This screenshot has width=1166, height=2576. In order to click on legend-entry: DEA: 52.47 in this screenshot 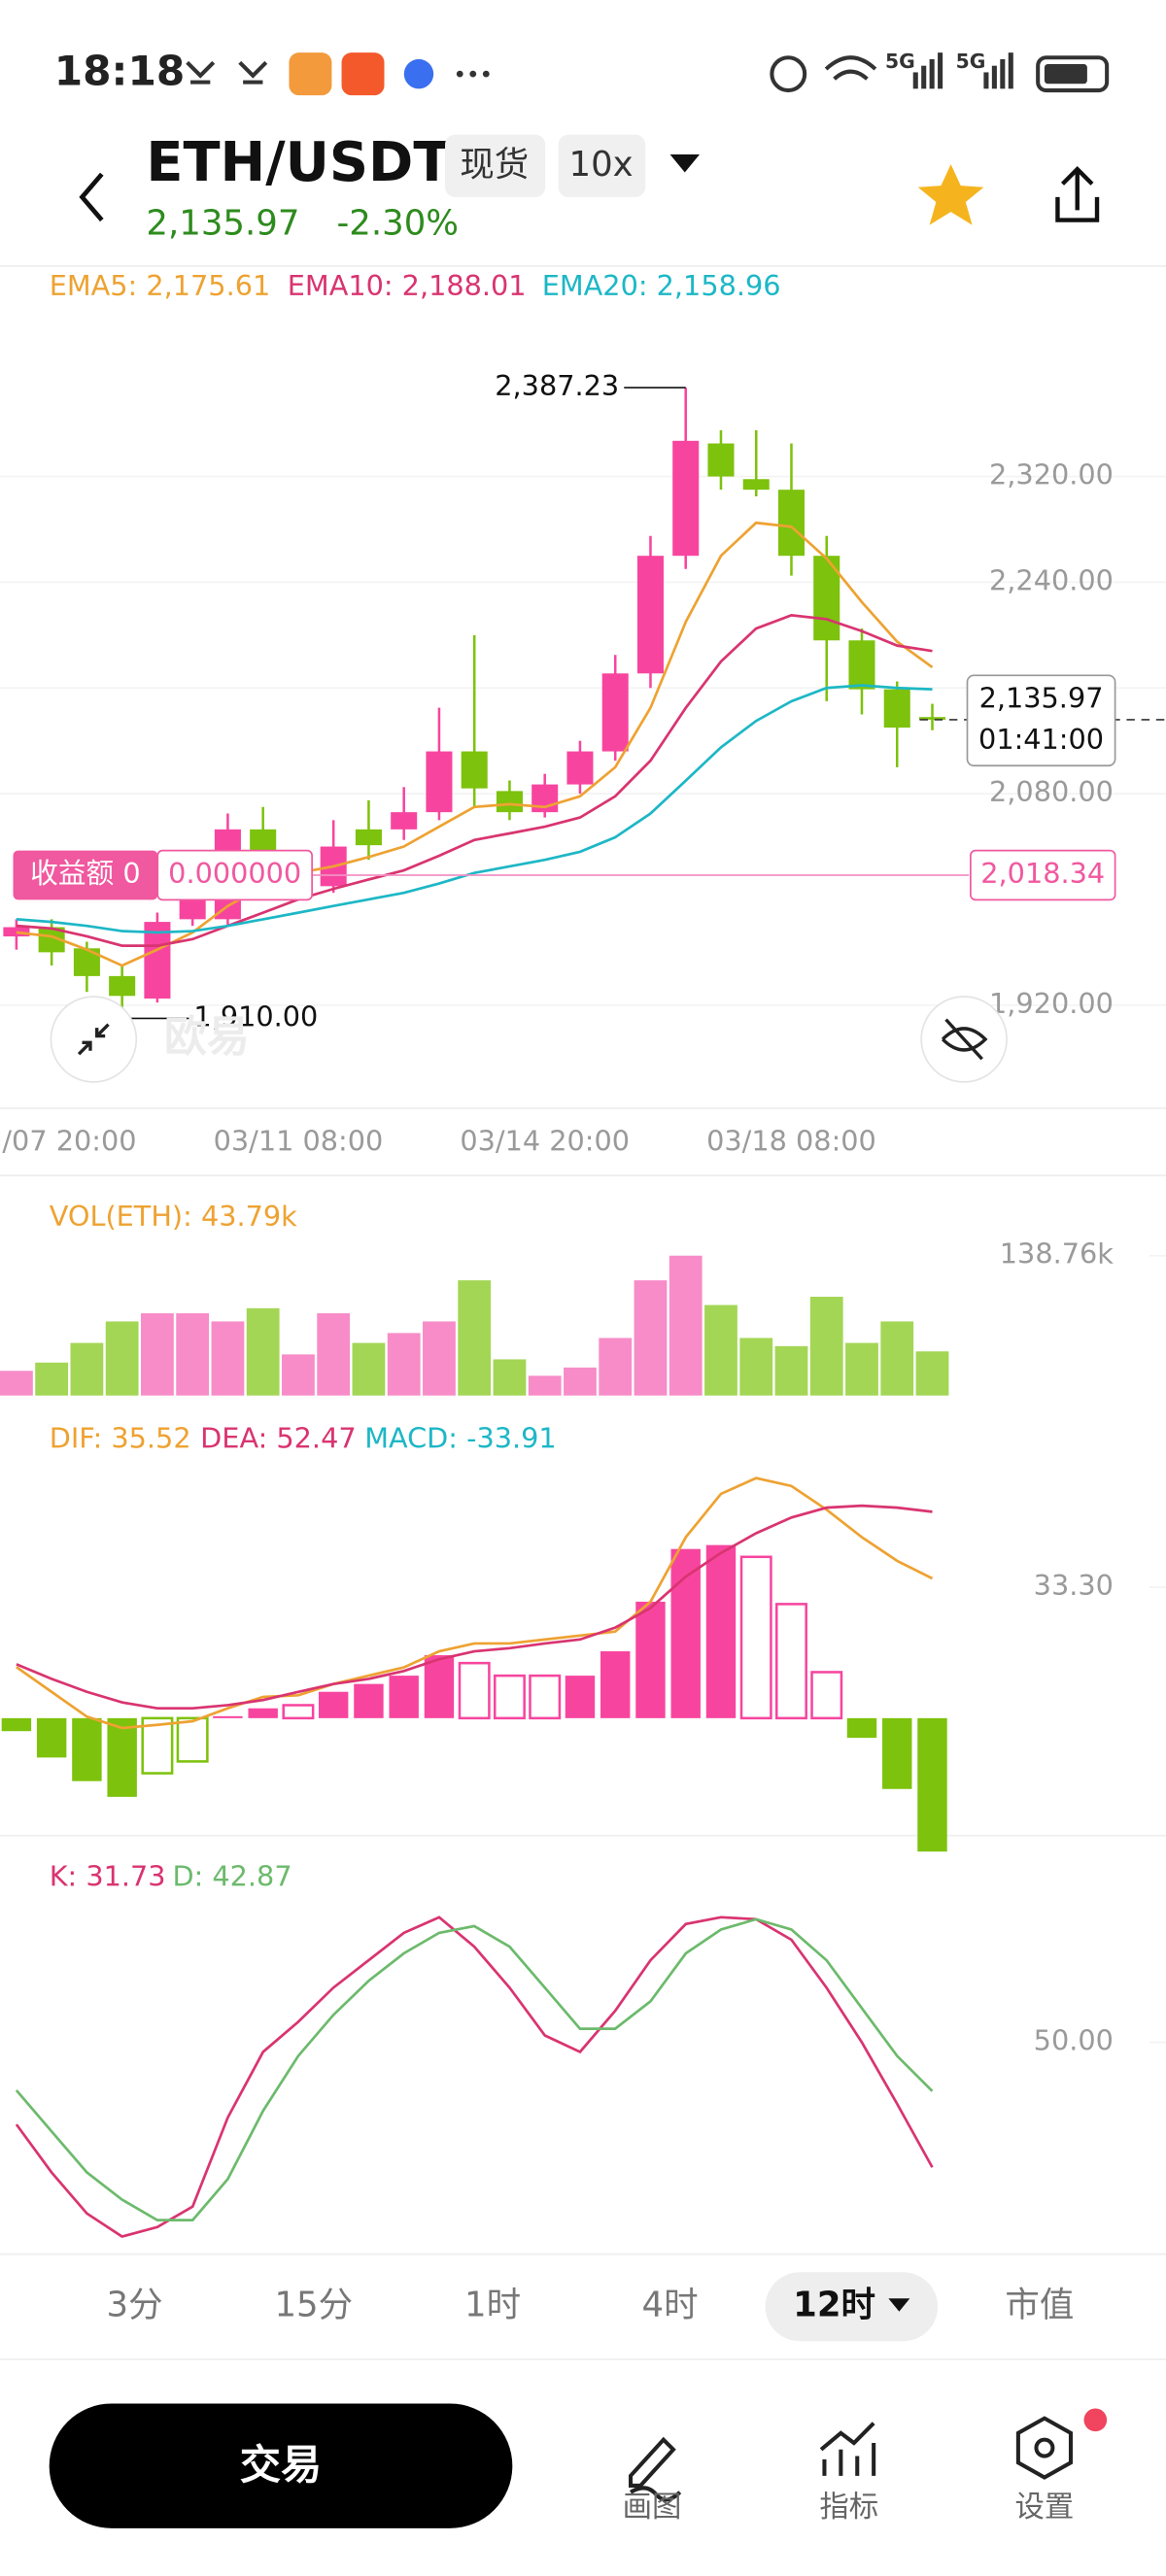, I will do `click(278, 1437)`.